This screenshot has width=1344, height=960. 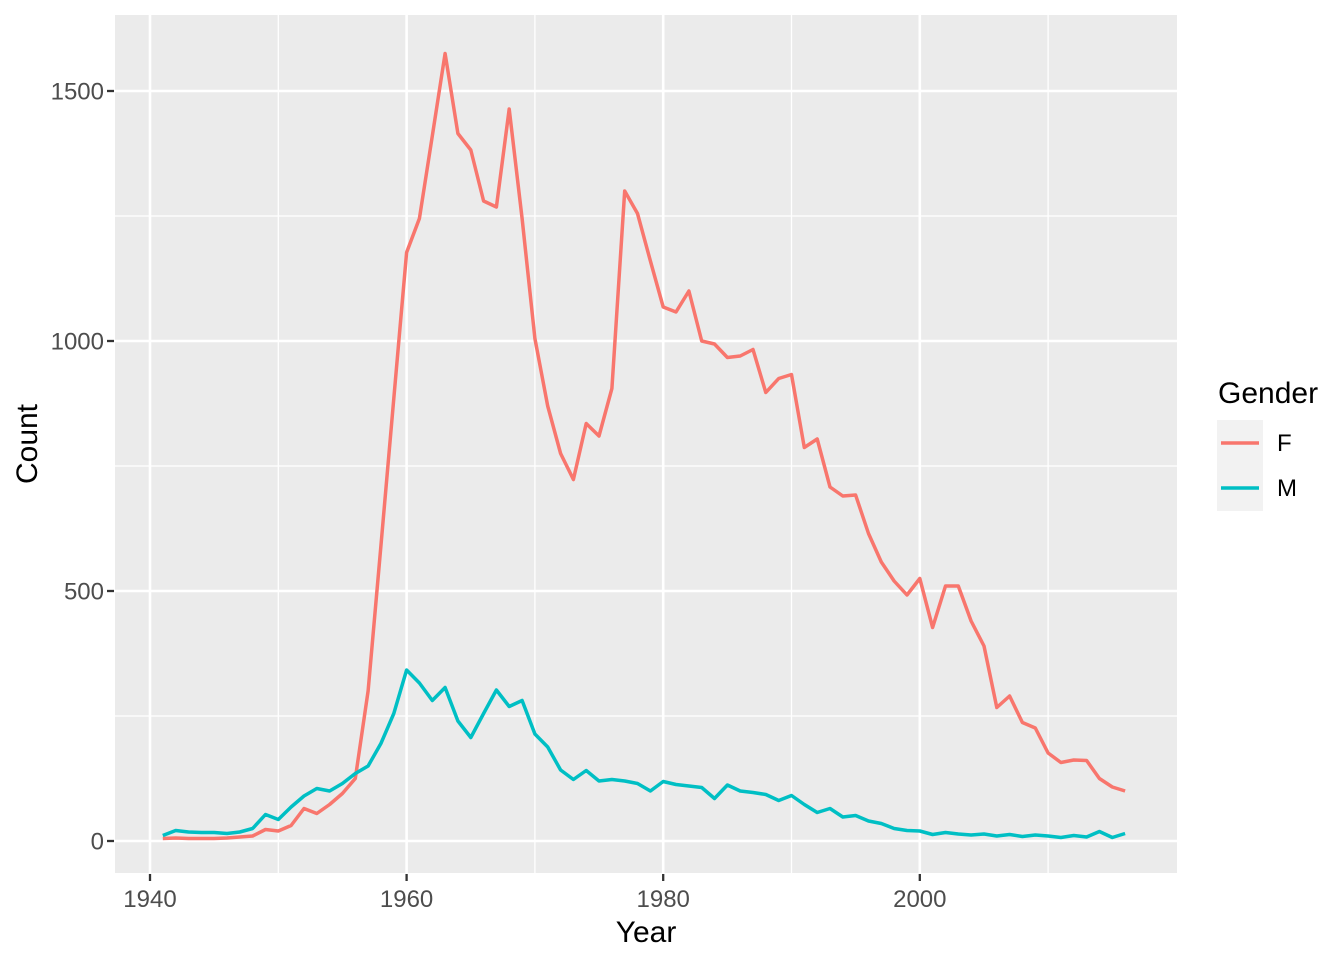 What do you see at coordinates (77, 342) in the screenshot?
I see `y-tick-label: 1000` at bounding box center [77, 342].